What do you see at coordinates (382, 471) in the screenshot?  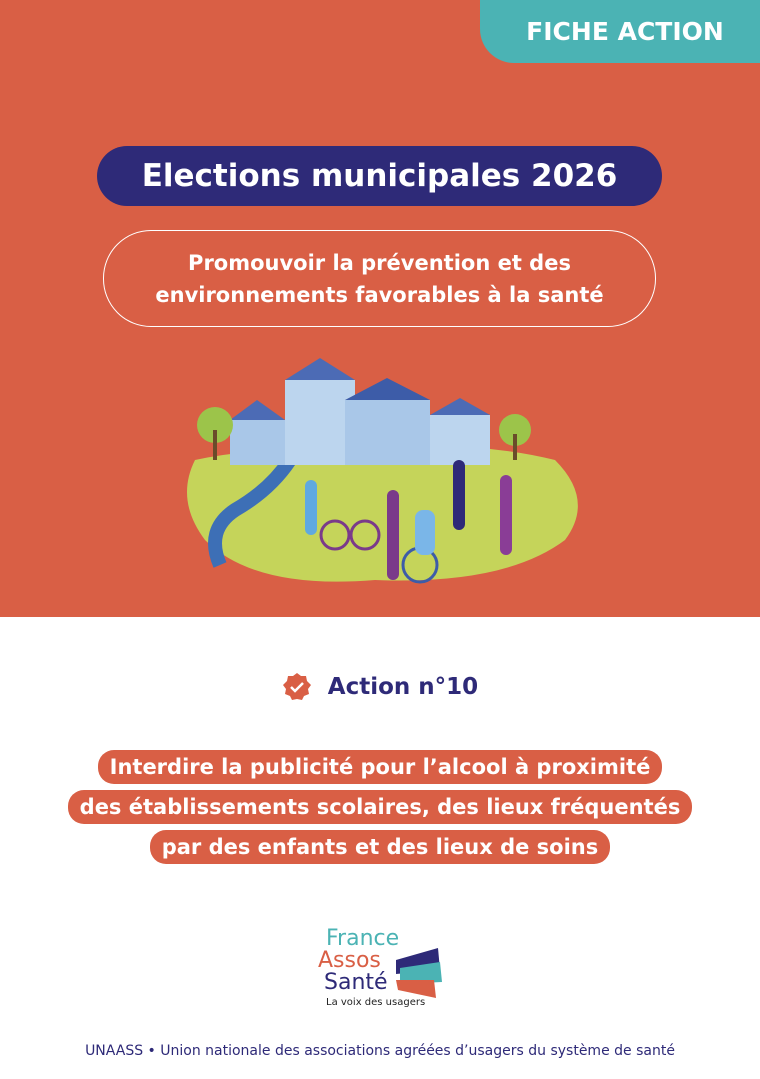 I see `town-illustration` at bounding box center [382, 471].